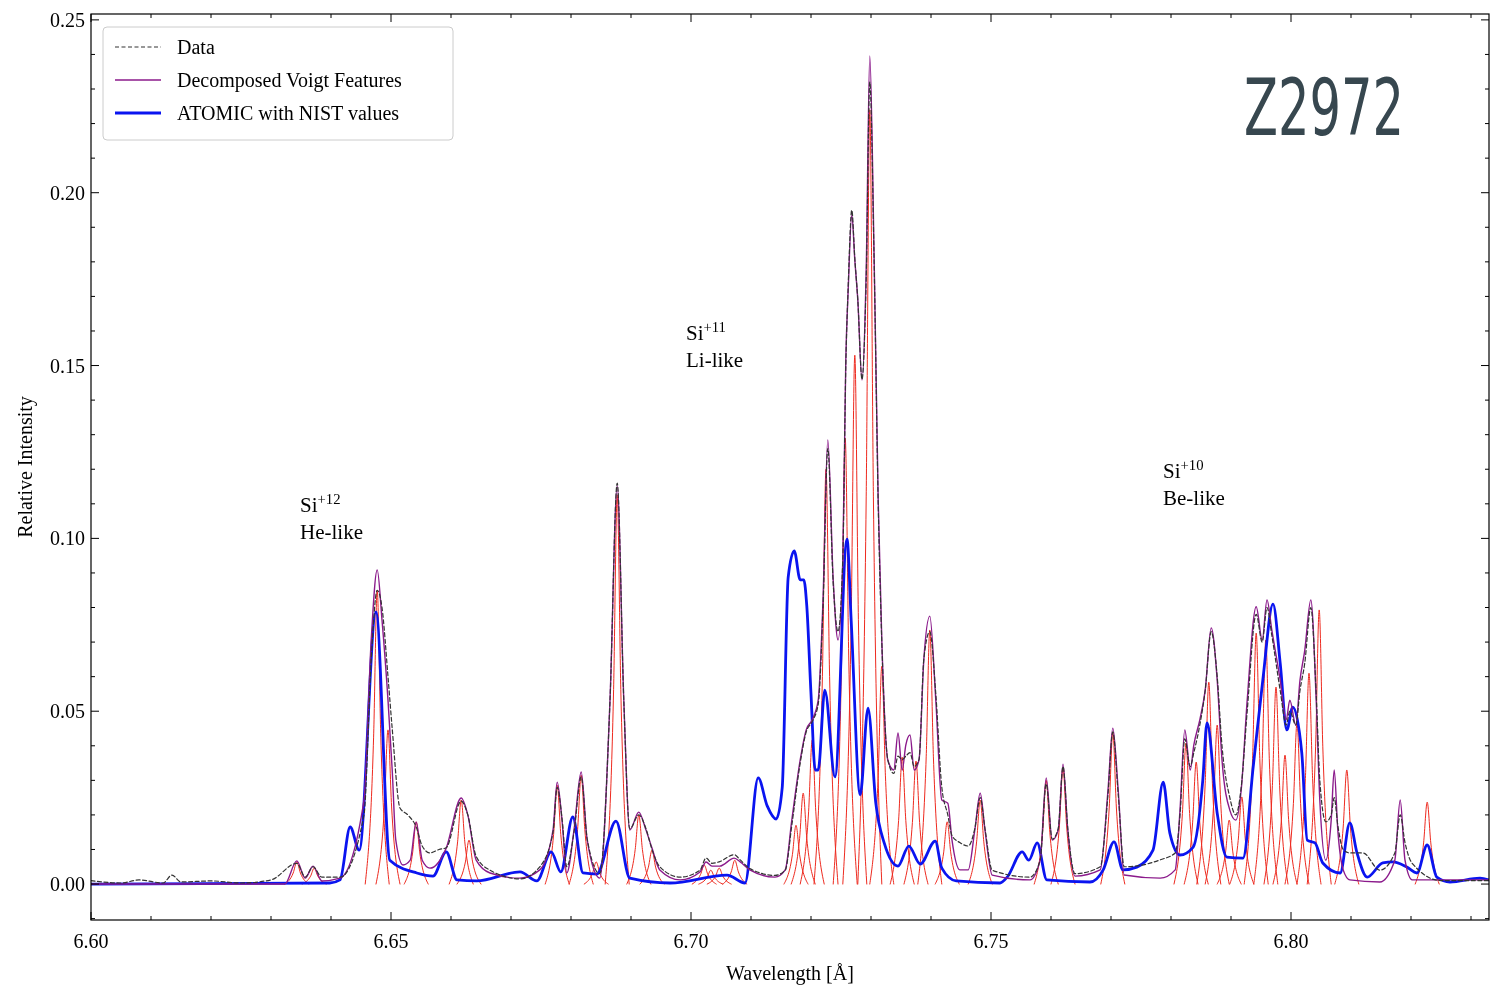 Image resolution: width=1491 pixels, height=988 pixels. Describe the element at coordinates (67, 365) in the screenshot. I see `y-tick-label: 0.15` at that location.